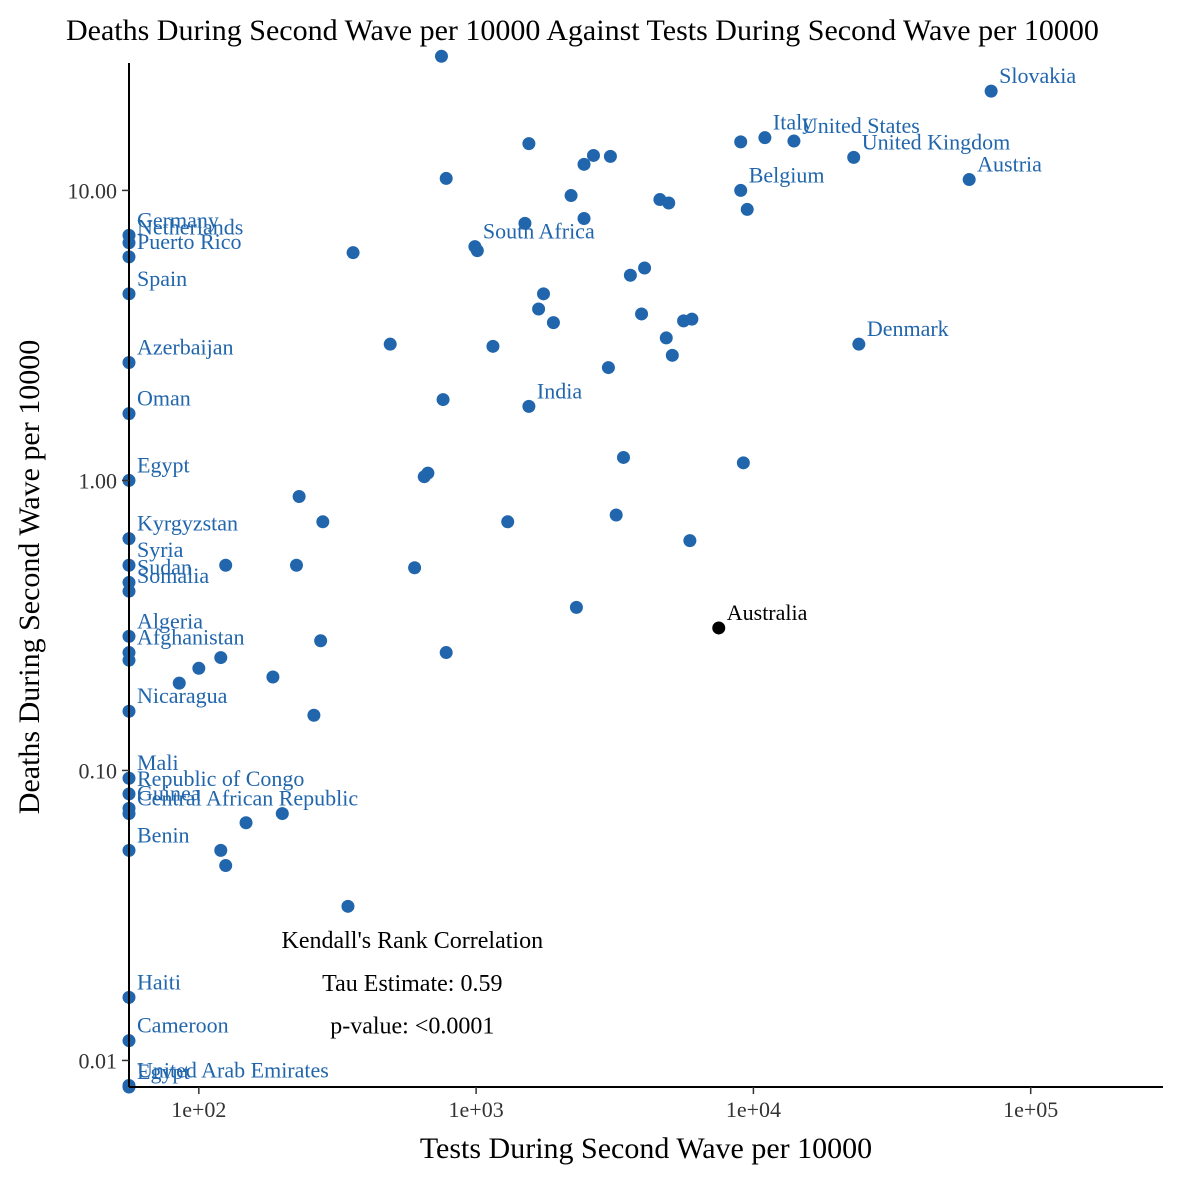  What do you see at coordinates (198, 1109) in the screenshot?
I see `x-tick-label: 1e+02` at bounding box center [198, 1109].